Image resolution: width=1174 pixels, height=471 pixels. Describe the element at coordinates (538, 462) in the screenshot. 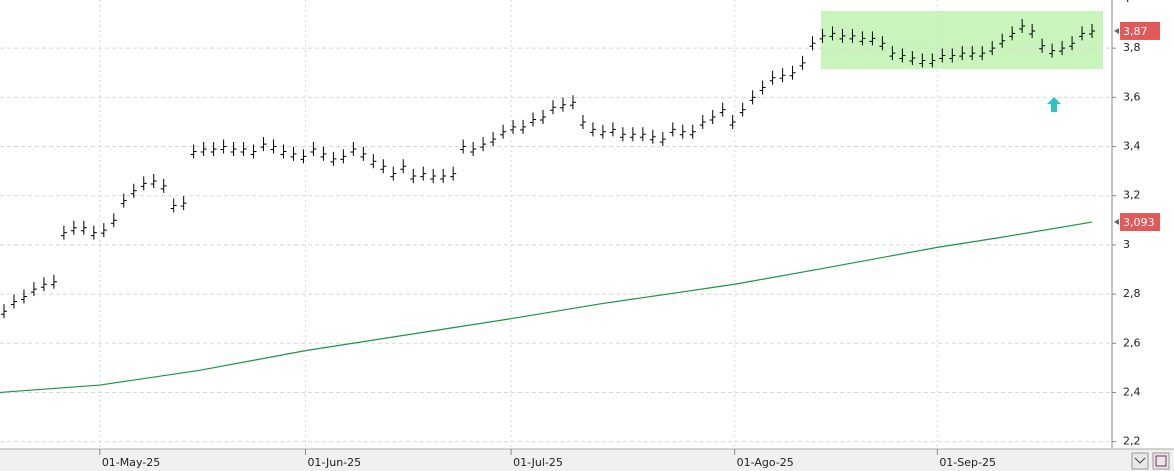

I see `x-tick-label: 01-Jul-25` at that location.